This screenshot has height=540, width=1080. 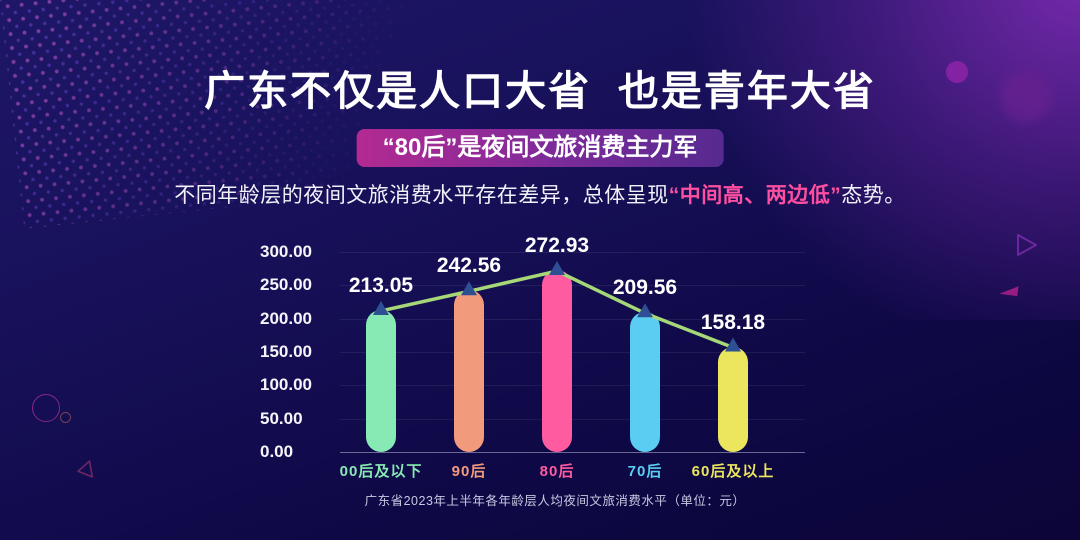 What do you see at coordinates (1009, 291) in the screenshot?
I see `small-triangle-icon` at bounding box center [1009, 291].